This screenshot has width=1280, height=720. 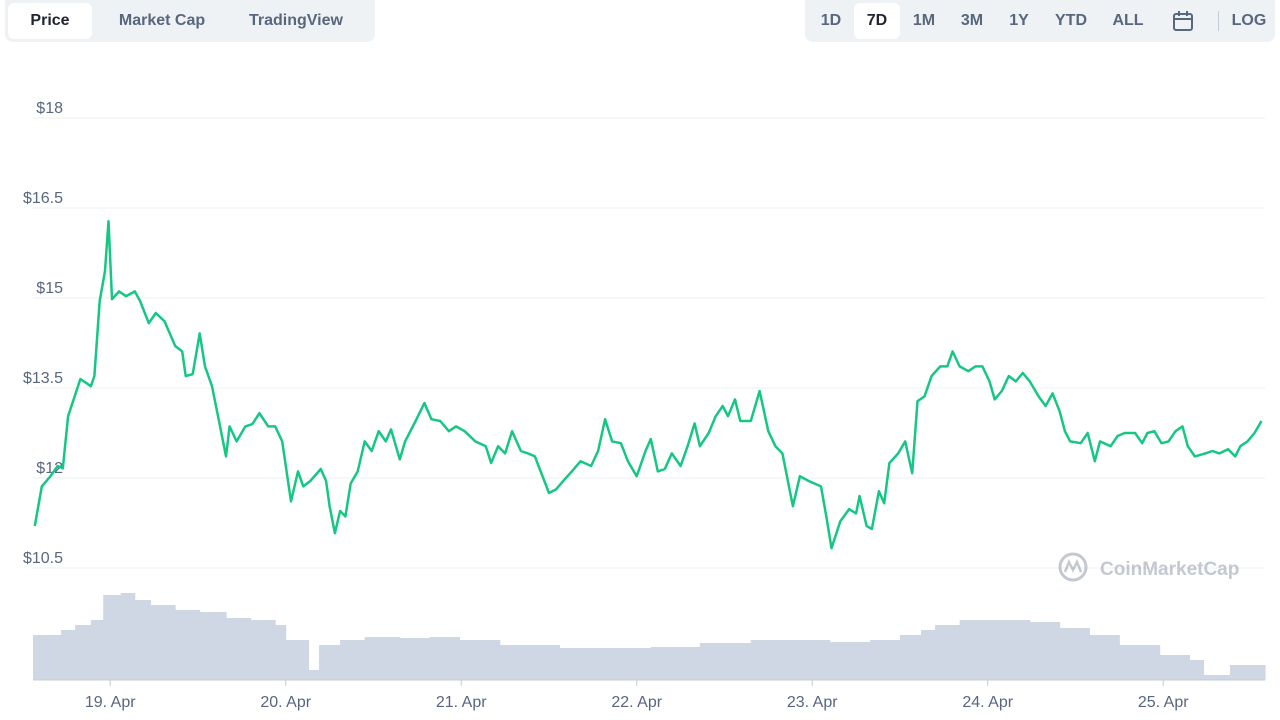 What do you see at coordinates (1128, 20) in the screenshot?
I see `range-button: ALL` at bounding box center [1128, 20].